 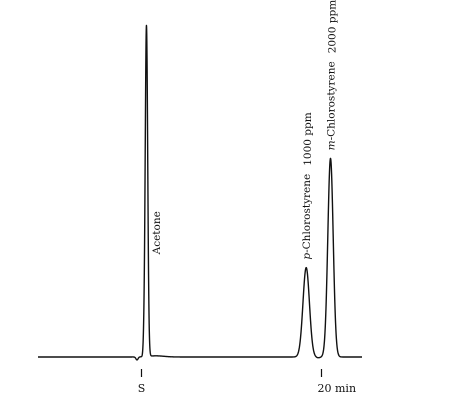 I want to click on peak-name-label-2: m-Chlorostyrene, so click(x=332, y=105).